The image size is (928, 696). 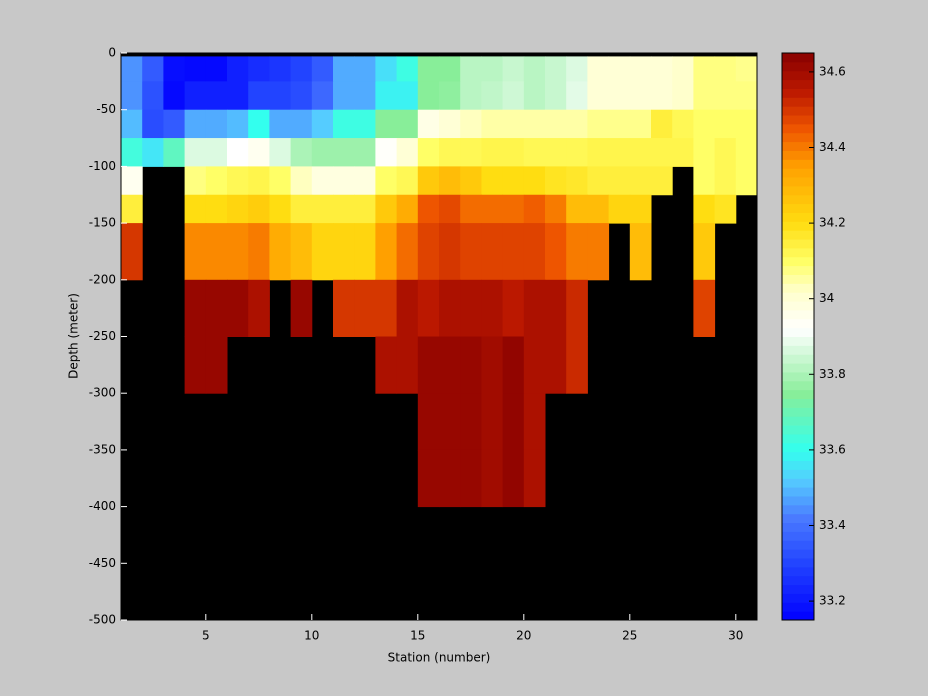 What do you see at coordinates (629, 636) in the screenshot?
I see `x-tick-label: 25` at bounding box center [629, 636].